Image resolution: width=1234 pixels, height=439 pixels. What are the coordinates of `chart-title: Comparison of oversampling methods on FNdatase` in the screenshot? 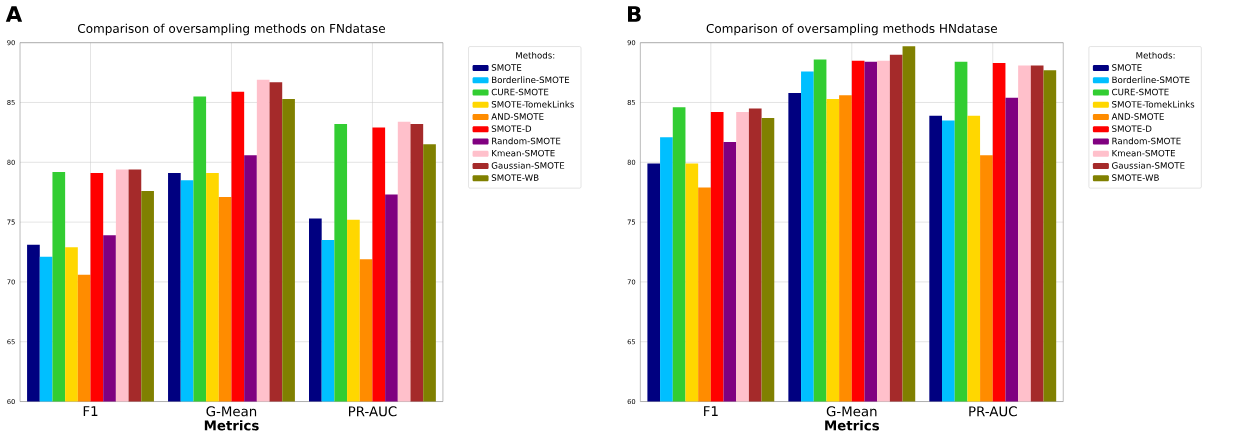 It's located at (231, 29).